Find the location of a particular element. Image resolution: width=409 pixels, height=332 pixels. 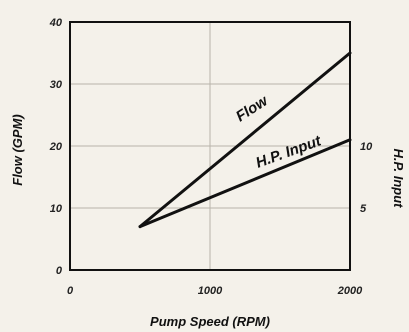

y-left-tick-4: 40 is located at coordinates (56, 23).